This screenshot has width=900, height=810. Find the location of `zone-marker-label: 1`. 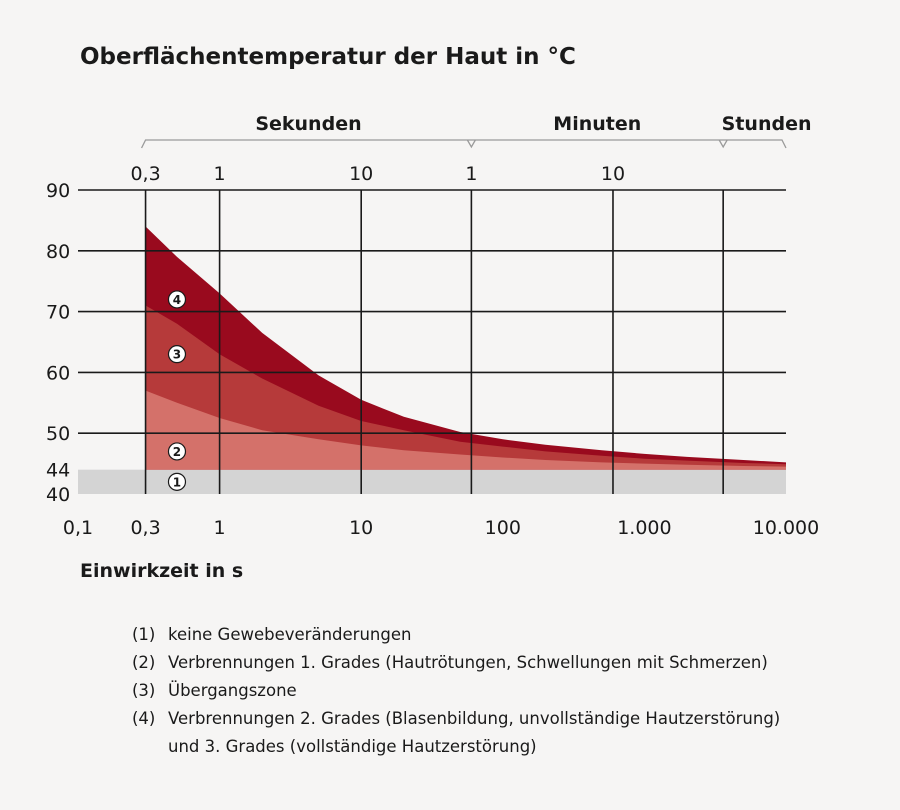

zone-marker-label: 1 is located at coordinates (177, 482).